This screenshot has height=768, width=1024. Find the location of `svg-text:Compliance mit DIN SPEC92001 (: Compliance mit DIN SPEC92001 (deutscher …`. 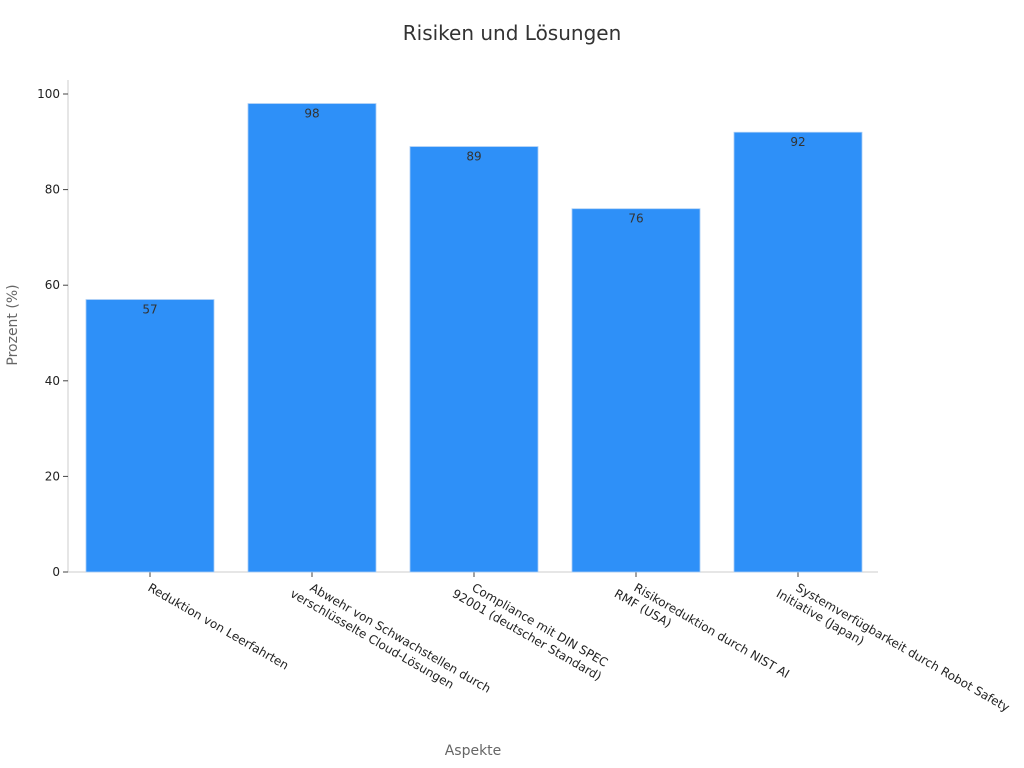

svg-text:Compliance mit DIN SPEC92001 (: Compliance mit DIN SPEC92001 (deutscher … is located at coordinates (531, 628).